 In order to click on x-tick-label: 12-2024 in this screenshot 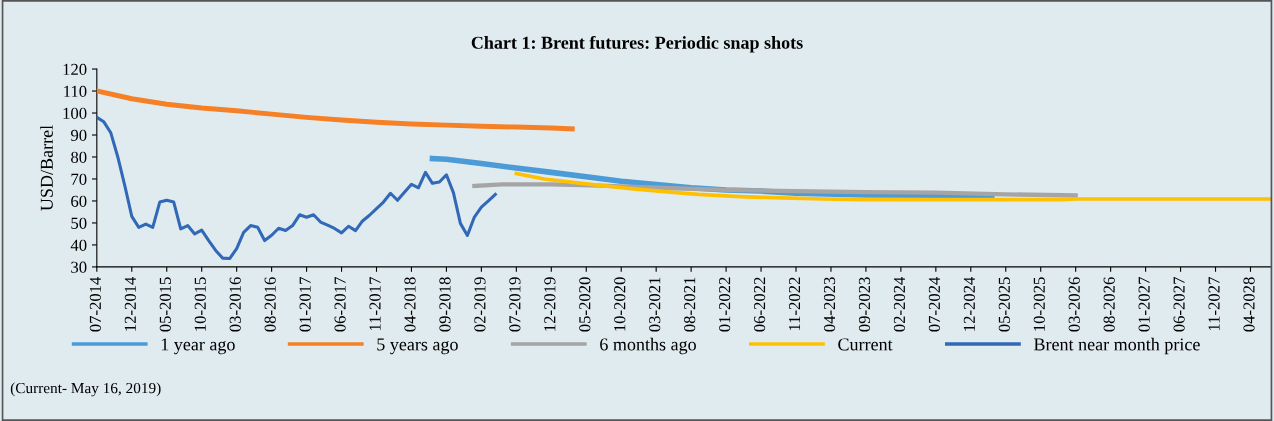, I will do `click(969, 303)`.